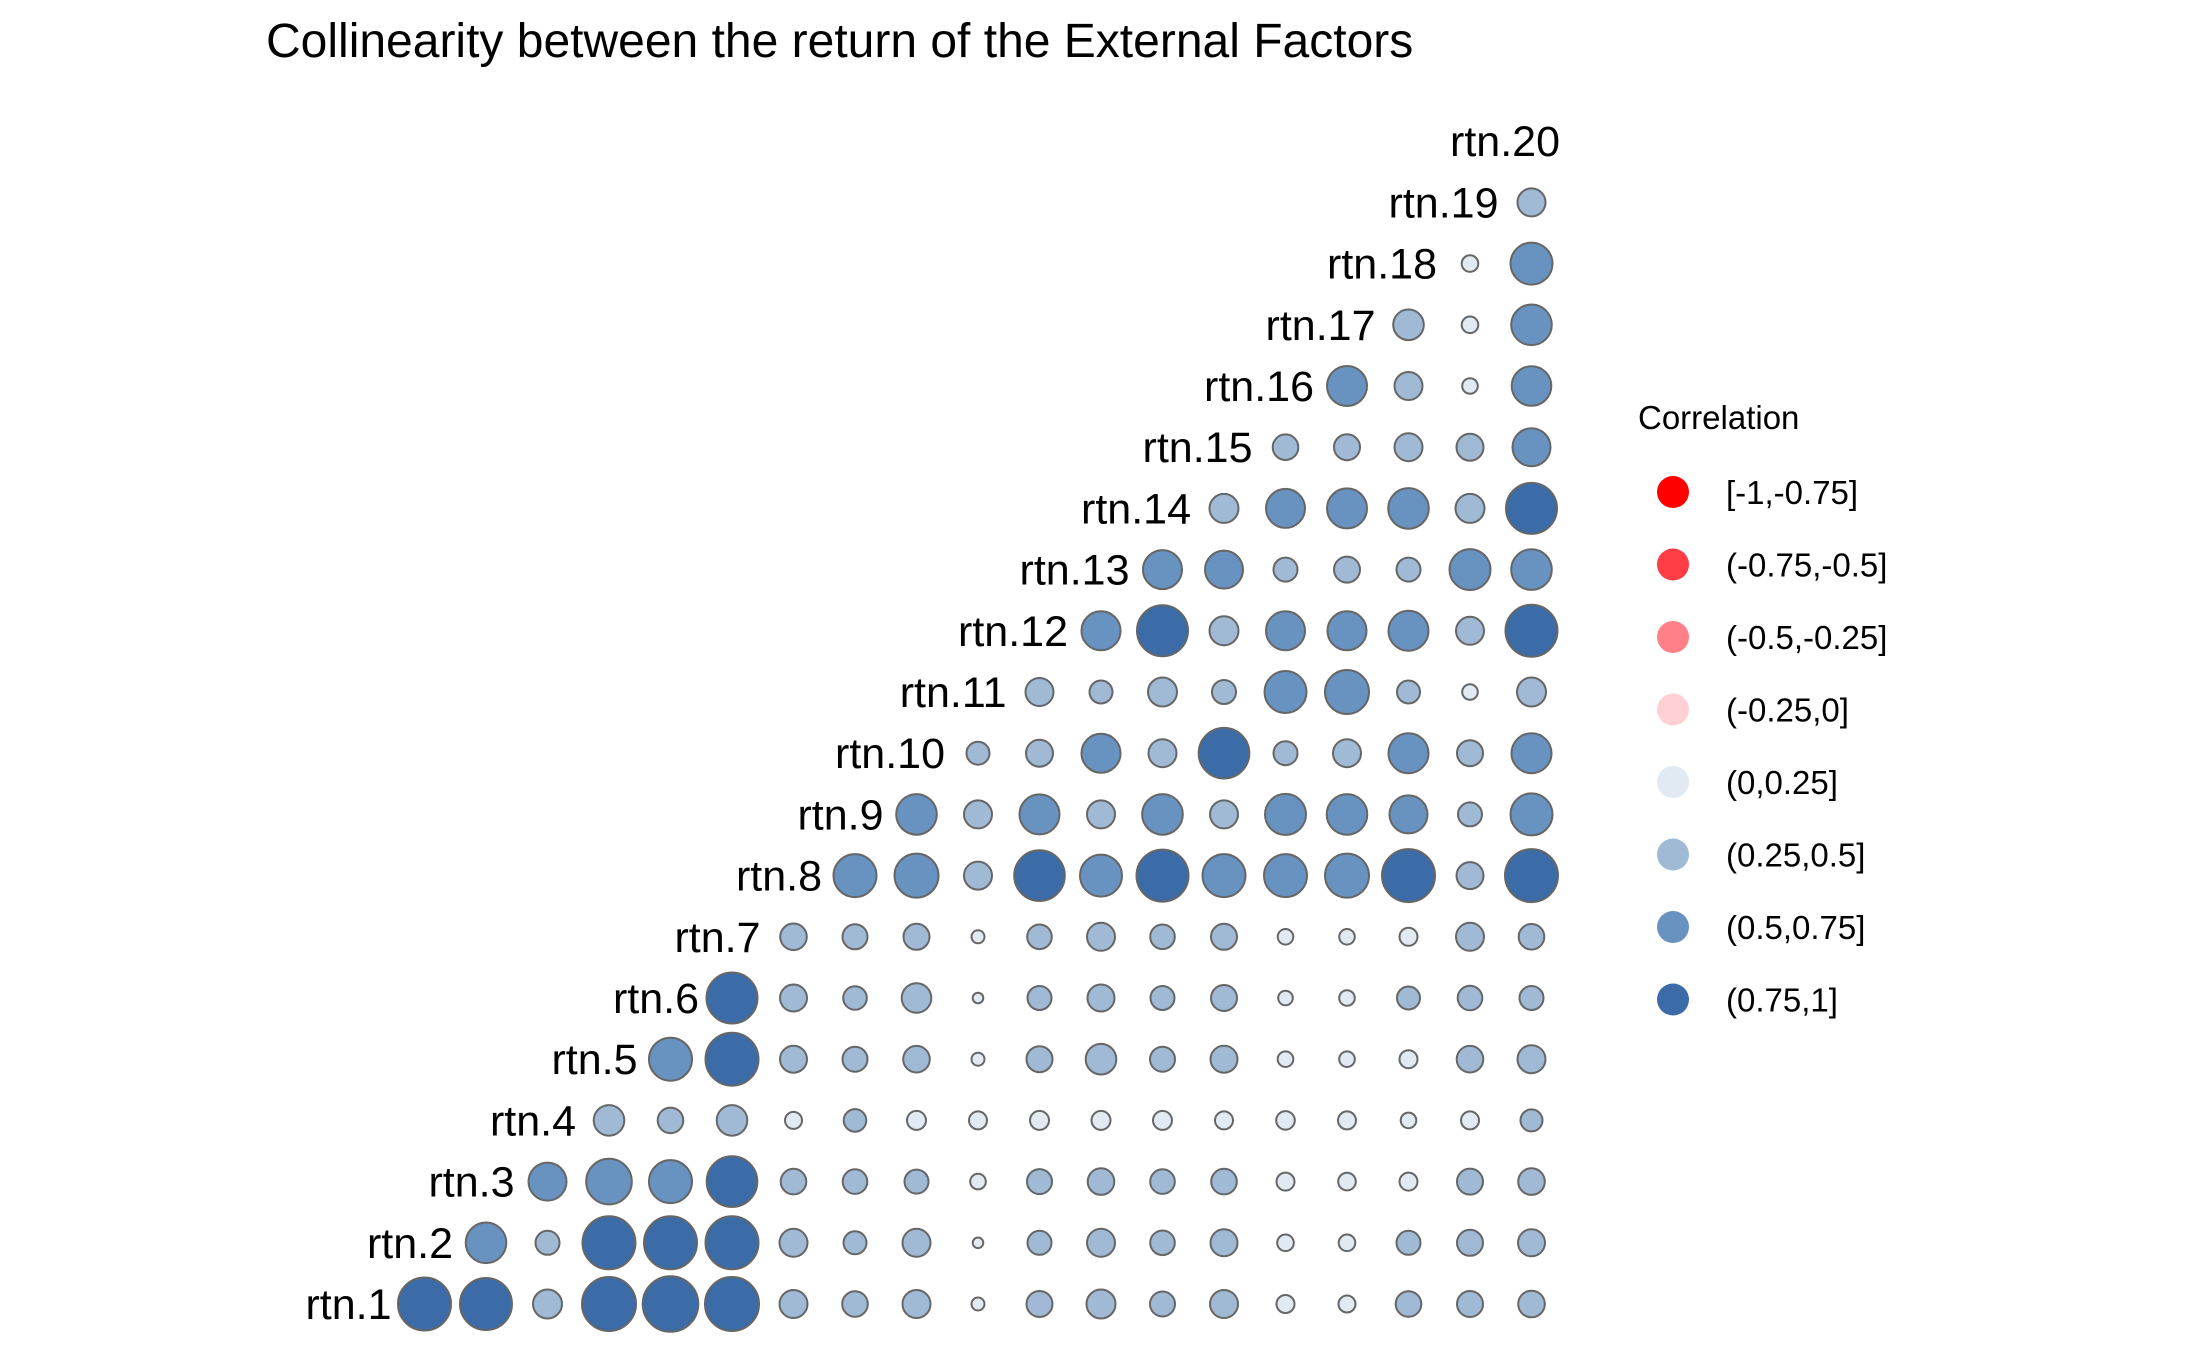 This screenshot has width=2187, height=1351. I want to click on legend-label: [-1,-0.75], so click(1792, 492).